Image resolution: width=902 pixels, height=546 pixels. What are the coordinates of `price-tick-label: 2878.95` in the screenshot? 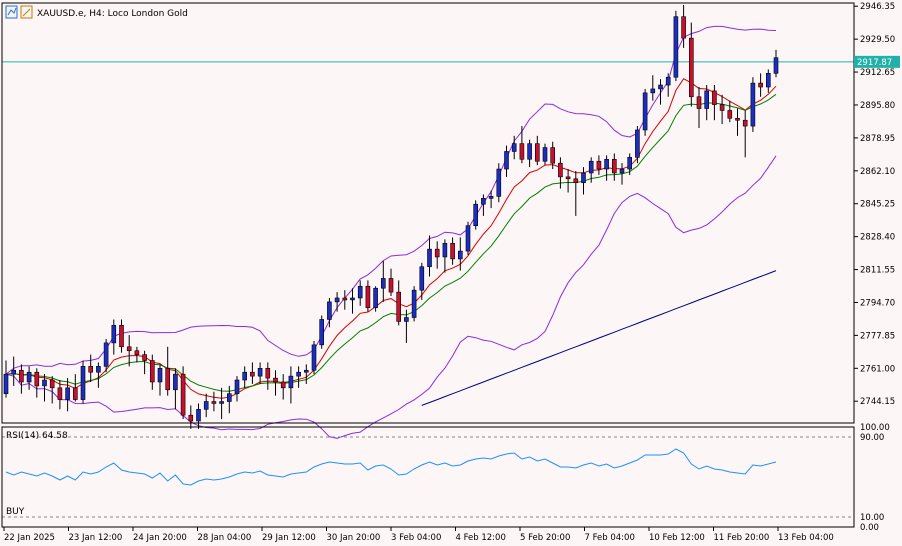 It's located at (877, 139).